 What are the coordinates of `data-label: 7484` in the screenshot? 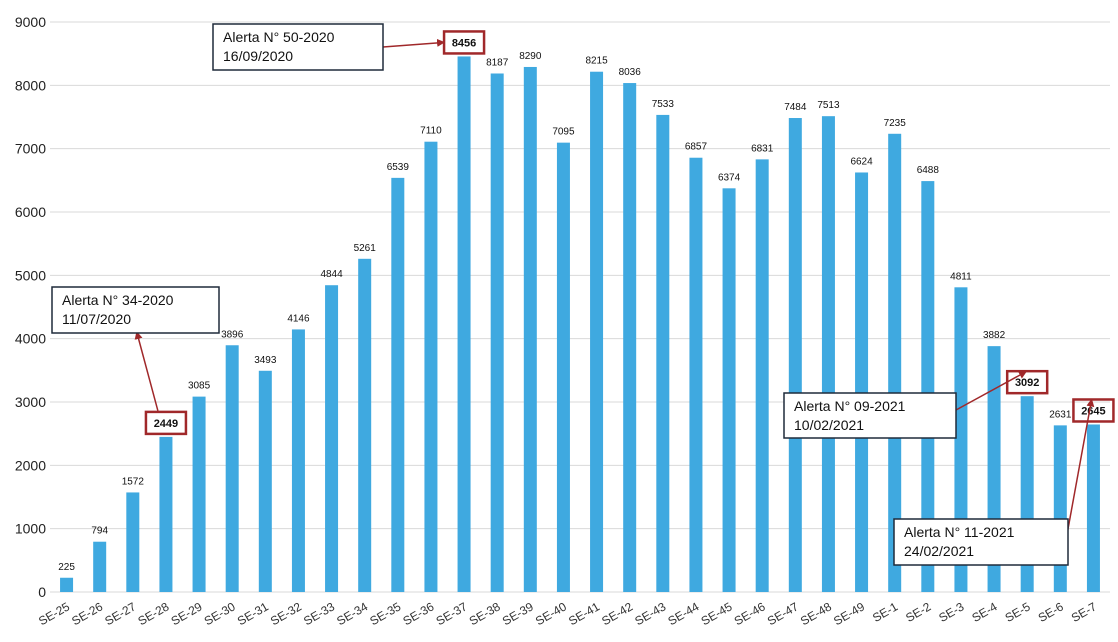 It's located at (795, 107).